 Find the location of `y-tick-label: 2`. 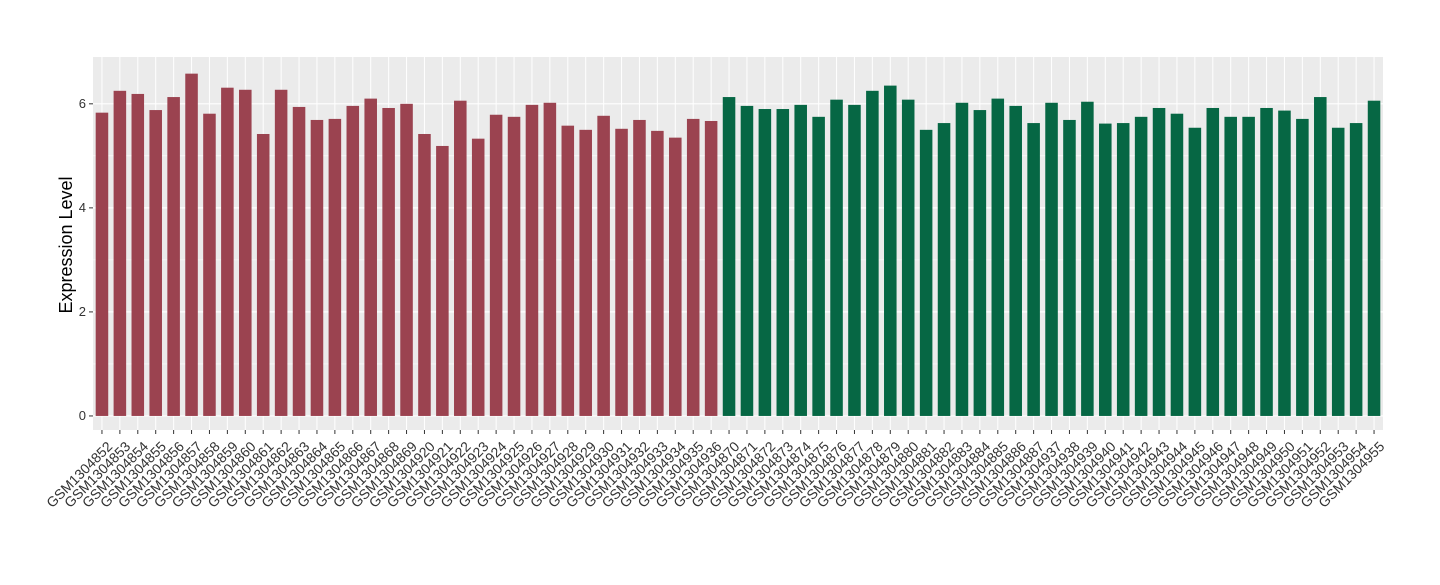

y-tick-label: 2 is located at coordinates (82, 311).